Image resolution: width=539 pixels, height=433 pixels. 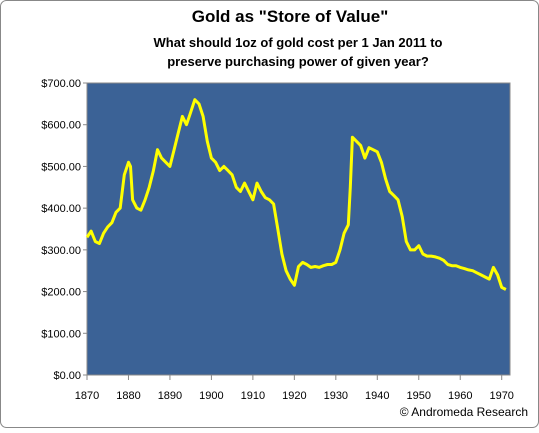 I want to click on x-tick-label: 1970, so click(x=501, y=396).